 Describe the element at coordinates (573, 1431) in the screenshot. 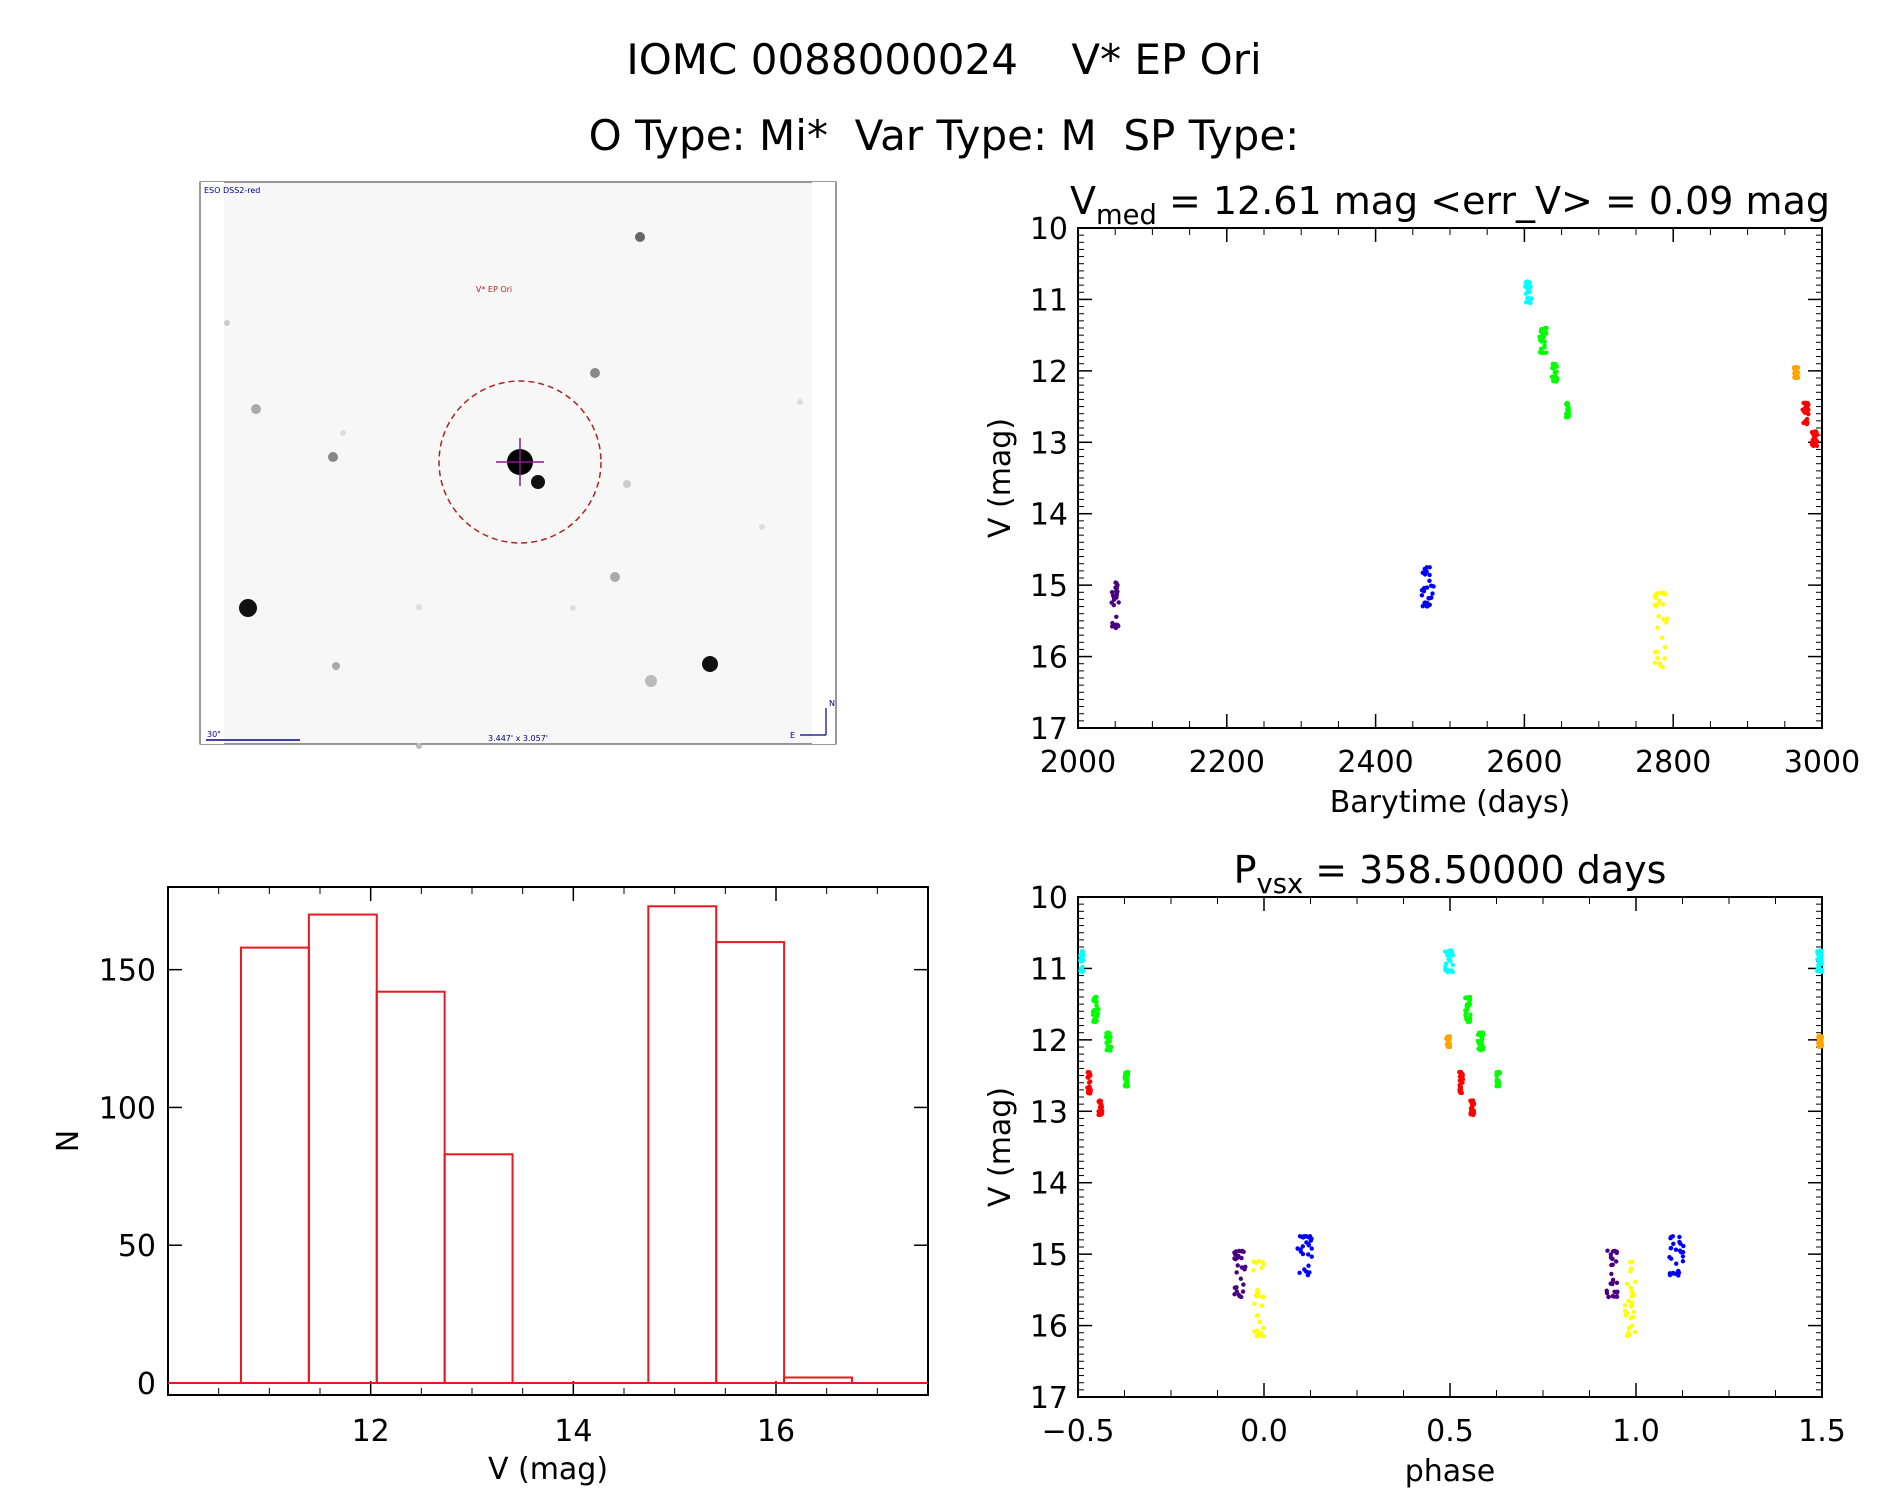

I see `x-tick-label: 14` at that location.